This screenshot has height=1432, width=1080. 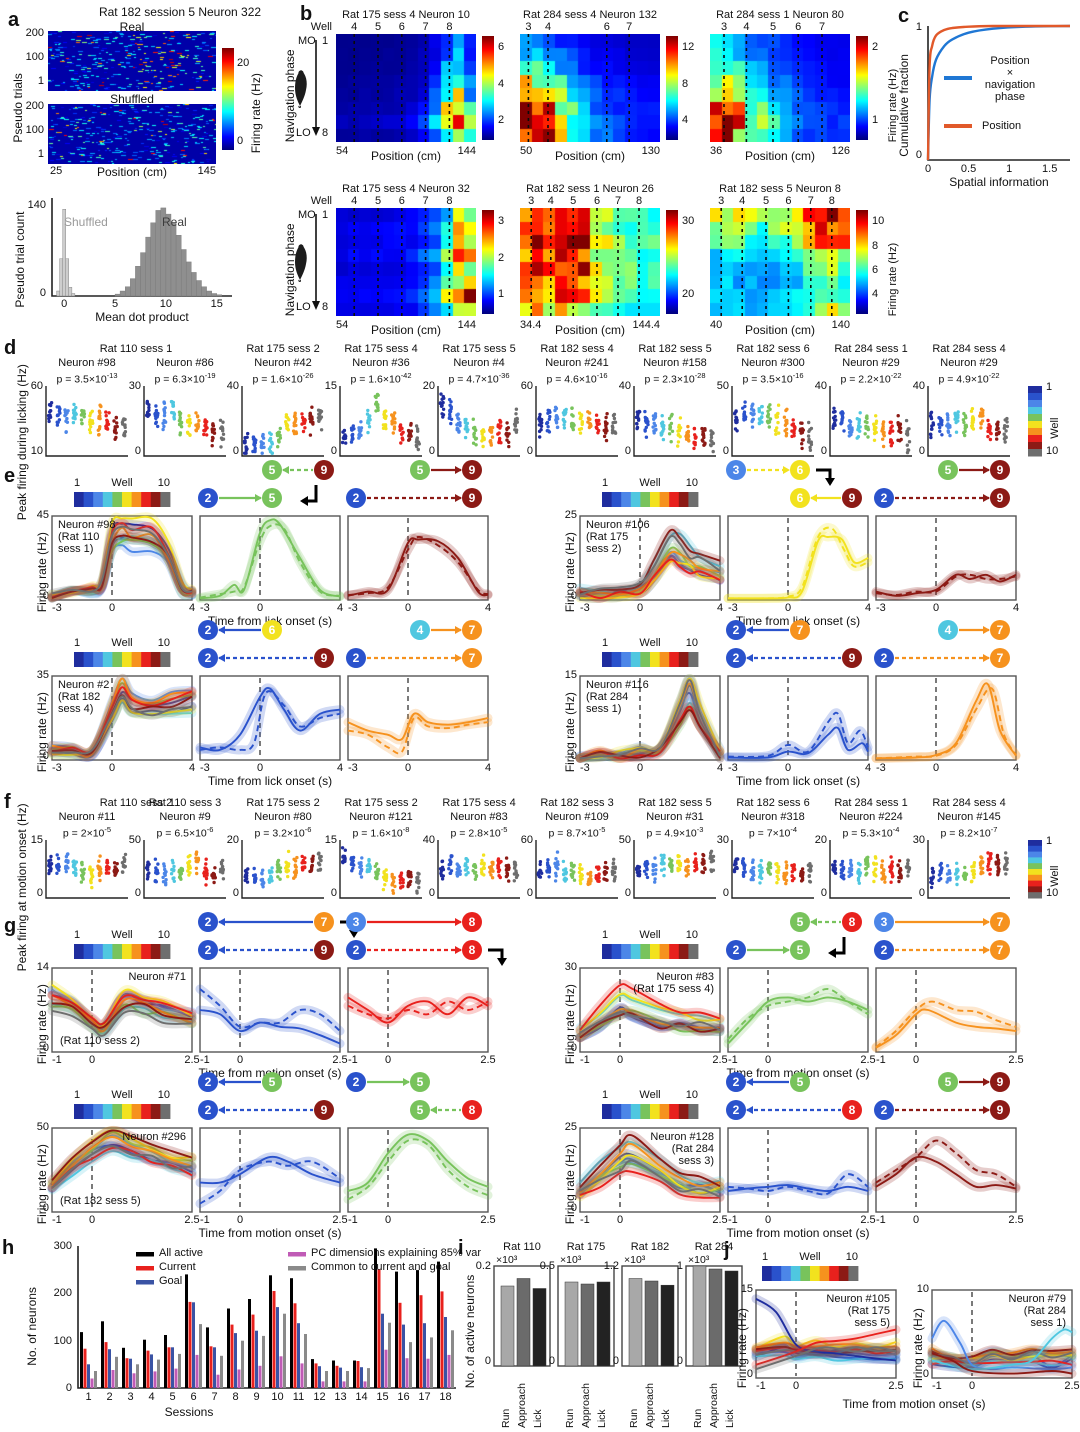 What do you see at coordinates (333, 893) in the screenshot?
I see `f-ytick-min: 0` at bounding box center [333, 893].